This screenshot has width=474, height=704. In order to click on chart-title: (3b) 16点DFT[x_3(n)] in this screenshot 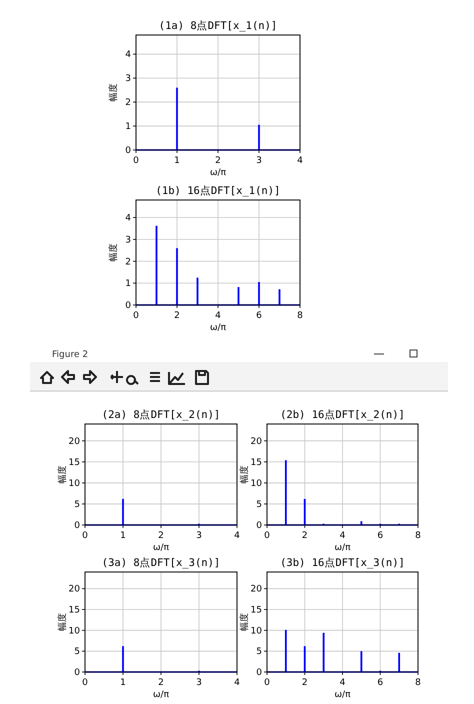, I will do `click(342, 562)`.